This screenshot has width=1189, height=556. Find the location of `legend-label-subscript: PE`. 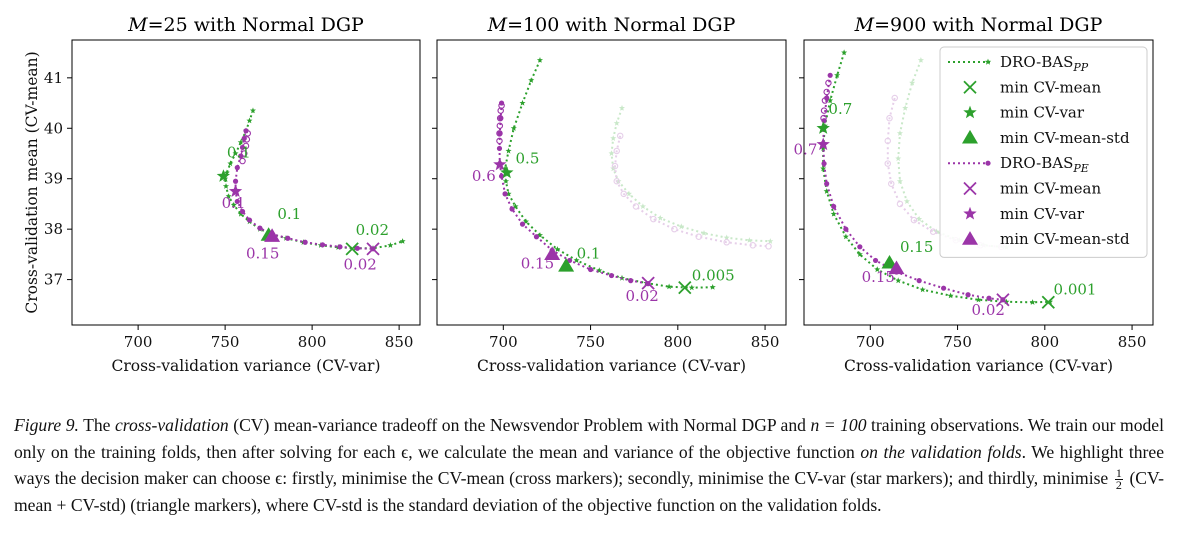

legend-label-subscript: PE is located at coordinates (1080, 168).